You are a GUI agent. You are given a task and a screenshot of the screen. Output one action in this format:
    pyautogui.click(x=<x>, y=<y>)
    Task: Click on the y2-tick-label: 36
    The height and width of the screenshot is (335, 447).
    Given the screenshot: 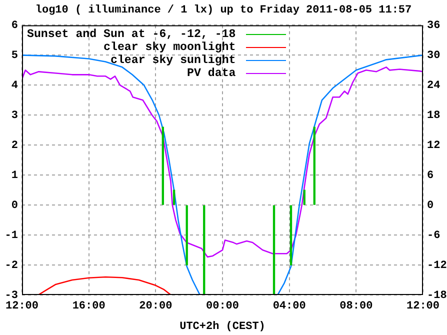 What is the action you would take?
    pyautogui.click(x=433, y=26)
    